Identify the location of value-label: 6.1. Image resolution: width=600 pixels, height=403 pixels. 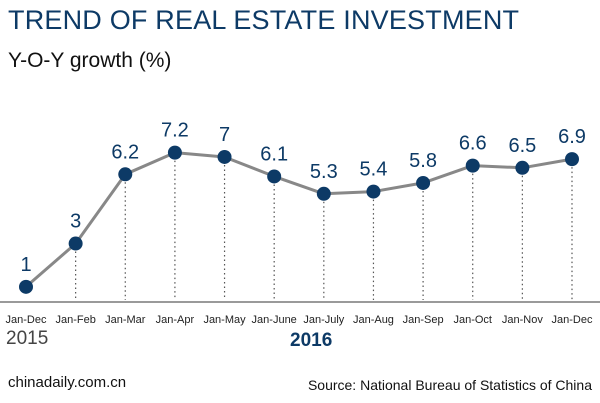
(274, 154).